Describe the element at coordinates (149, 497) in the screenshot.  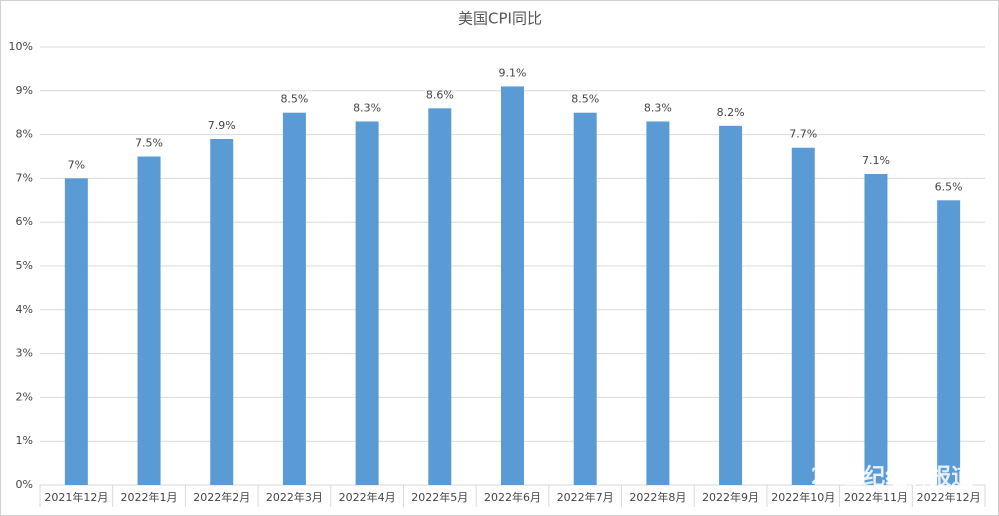
I see `x-tick-label: 2022年1月` at that location.